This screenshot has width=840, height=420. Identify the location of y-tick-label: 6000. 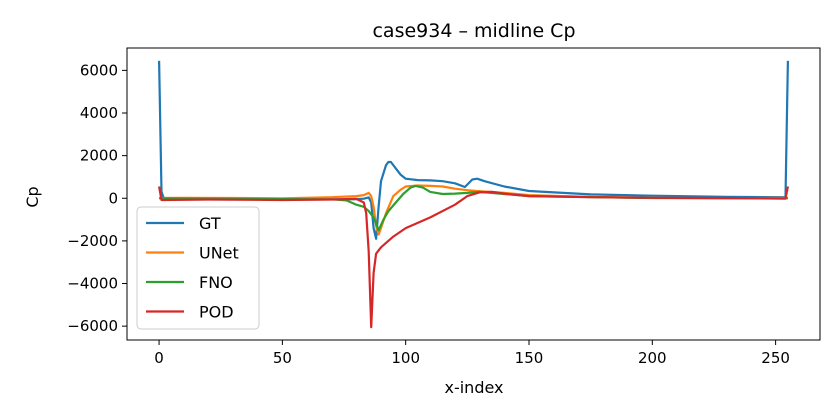
(99, 70).